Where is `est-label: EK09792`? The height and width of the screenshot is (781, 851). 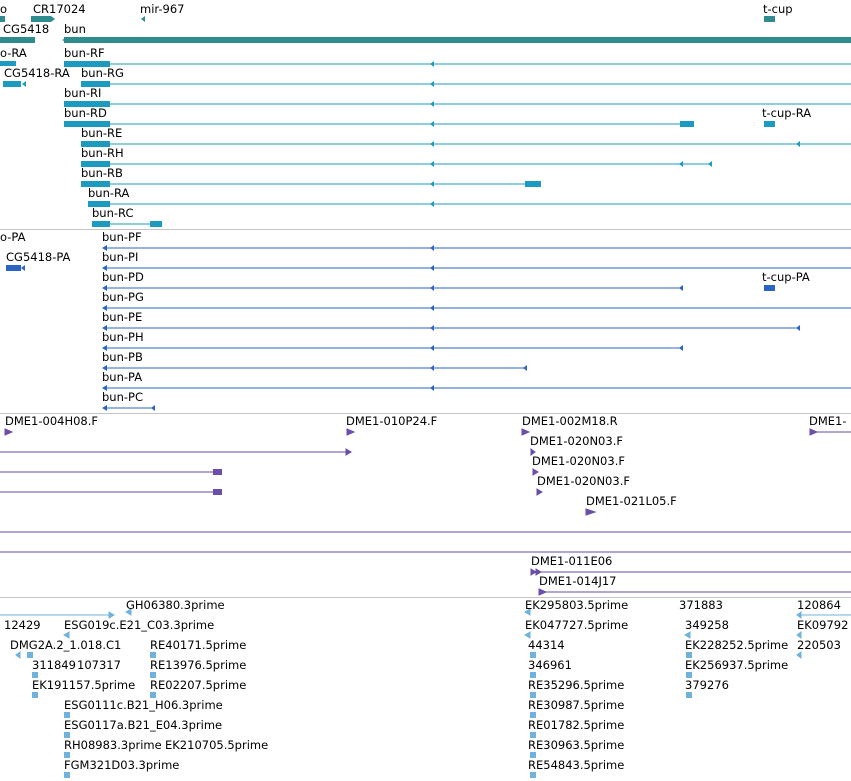
est-label: EK09792 is located at coordinates (823, 625).